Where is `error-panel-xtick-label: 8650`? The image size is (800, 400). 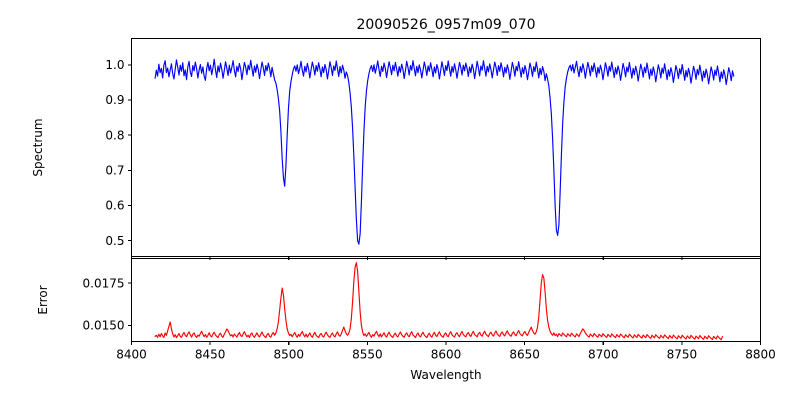
error-panel-xtick-label: 8650 is located at coordinates (524, 355).